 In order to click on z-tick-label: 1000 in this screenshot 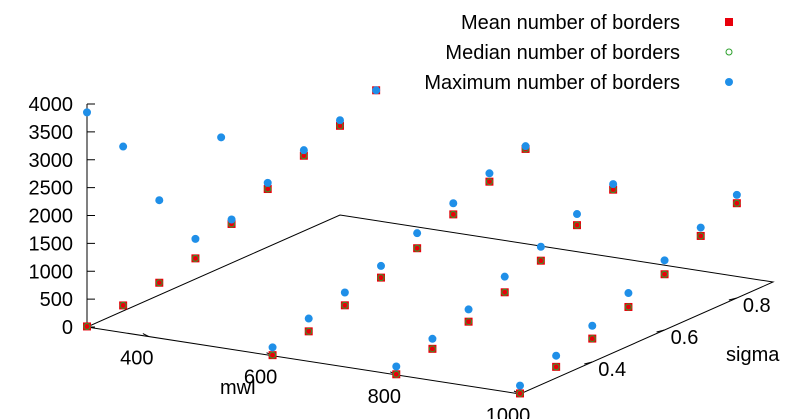, I will do `click(51, 272)`.